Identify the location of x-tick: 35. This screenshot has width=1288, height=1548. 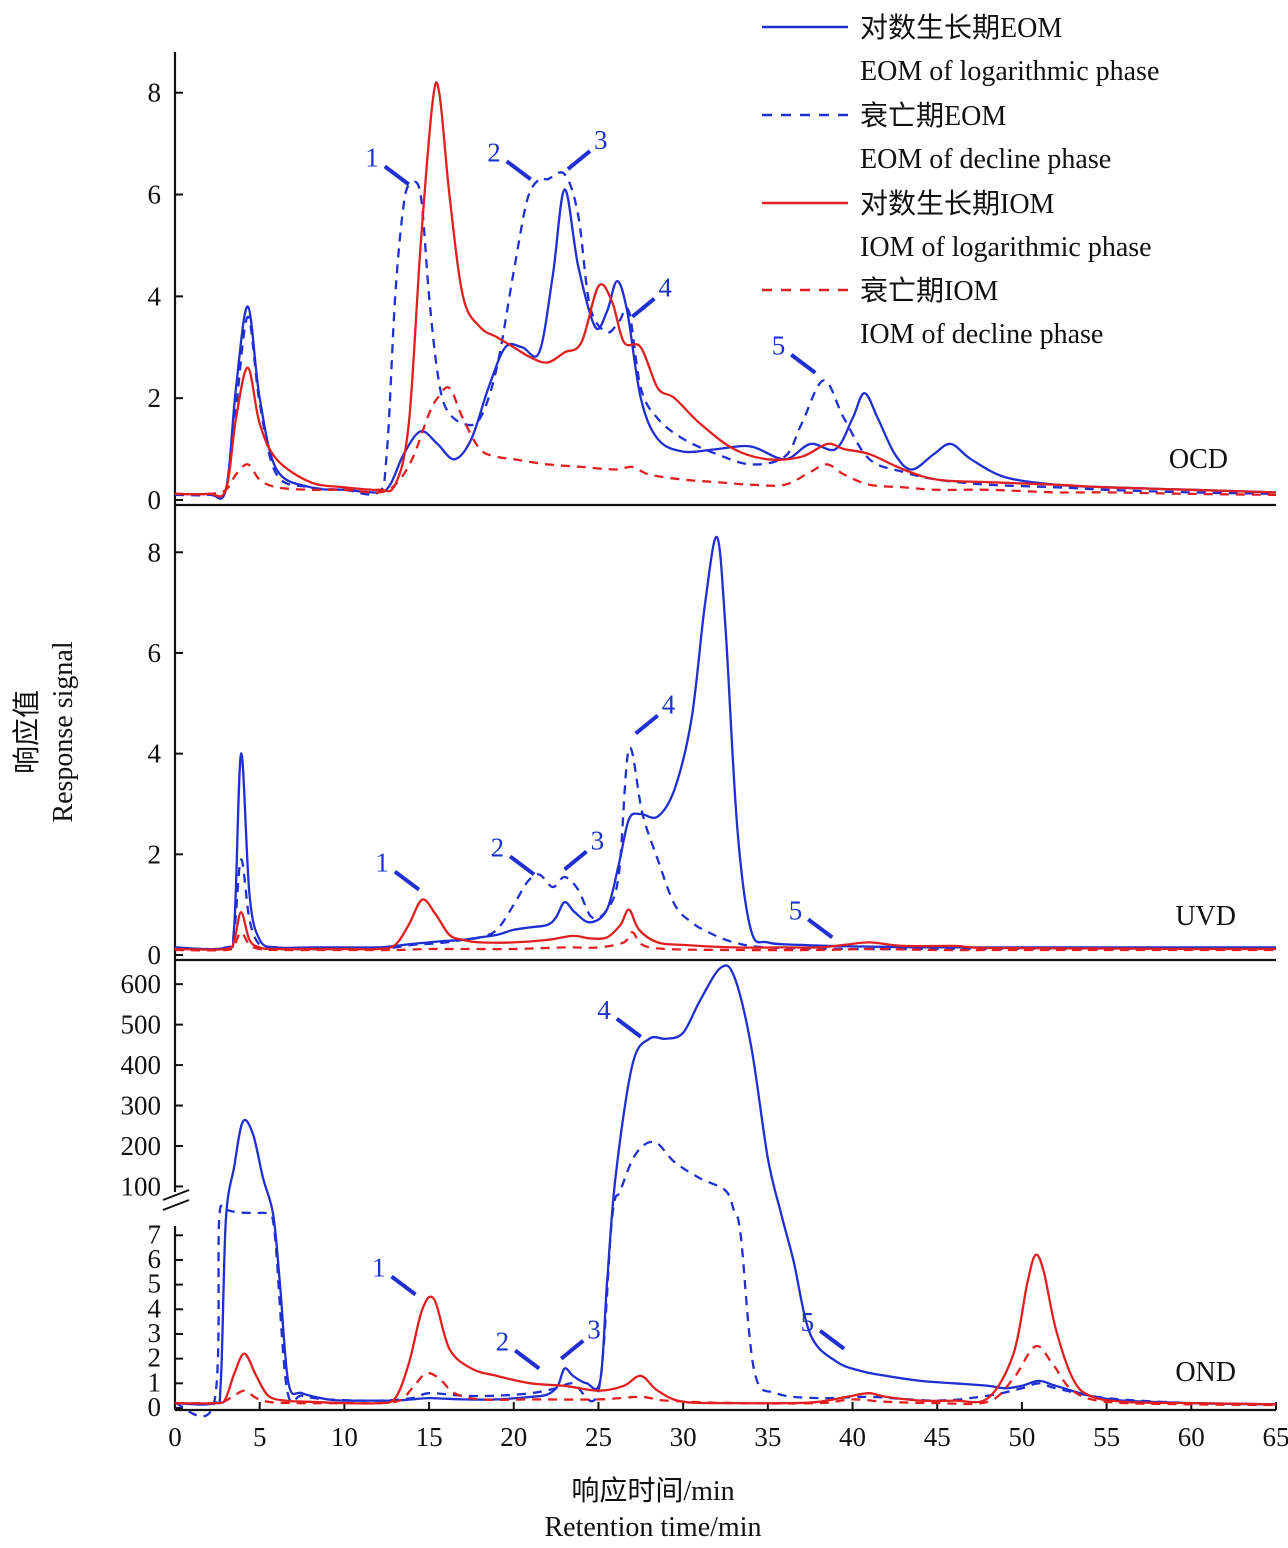
(767, 1427).